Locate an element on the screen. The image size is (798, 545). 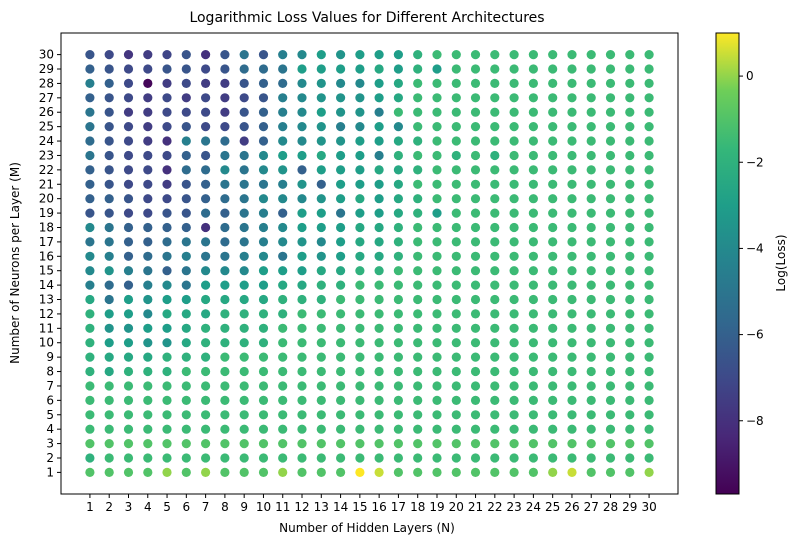
y-tick-label: 30 is located at coordinates (46, 55).